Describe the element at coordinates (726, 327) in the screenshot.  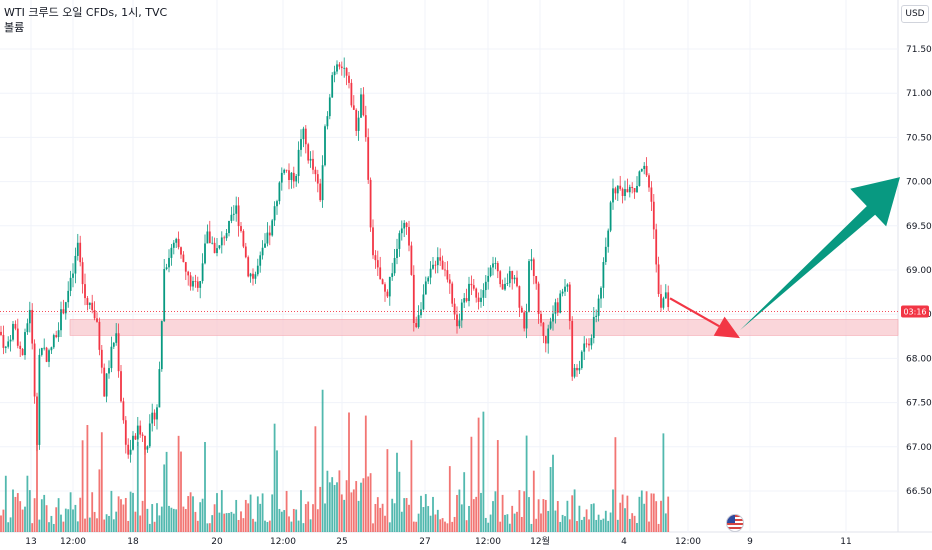
I see `forecast-arrow-down-head` at that location.